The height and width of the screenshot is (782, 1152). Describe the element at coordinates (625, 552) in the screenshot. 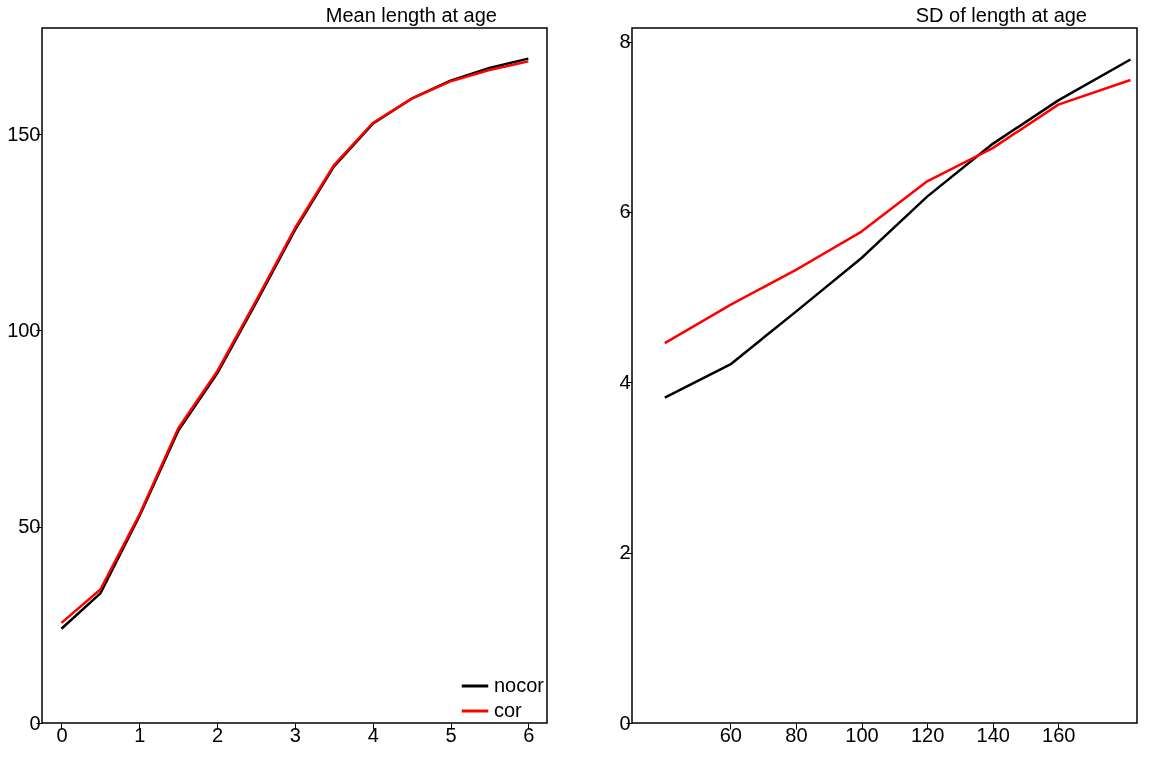

I see `y-tick-label: 2` at that location.